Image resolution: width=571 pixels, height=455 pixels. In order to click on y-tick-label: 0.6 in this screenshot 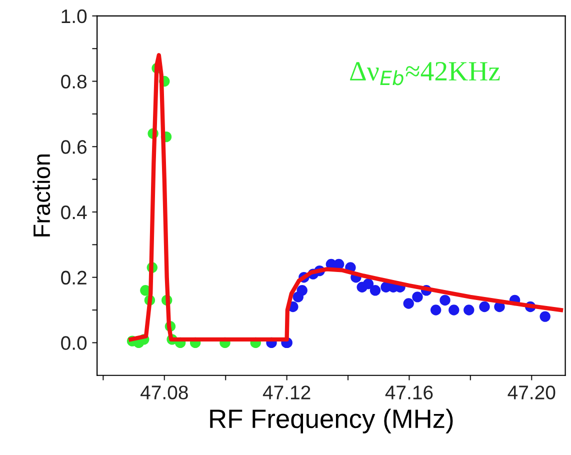, I will do `click(73, 147)`.